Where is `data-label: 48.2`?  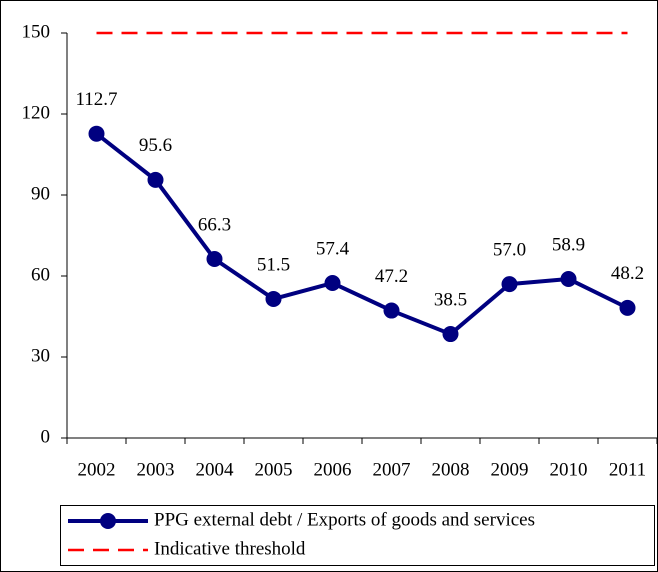 data-label: 48.2 is located at coordinates (627, 273).